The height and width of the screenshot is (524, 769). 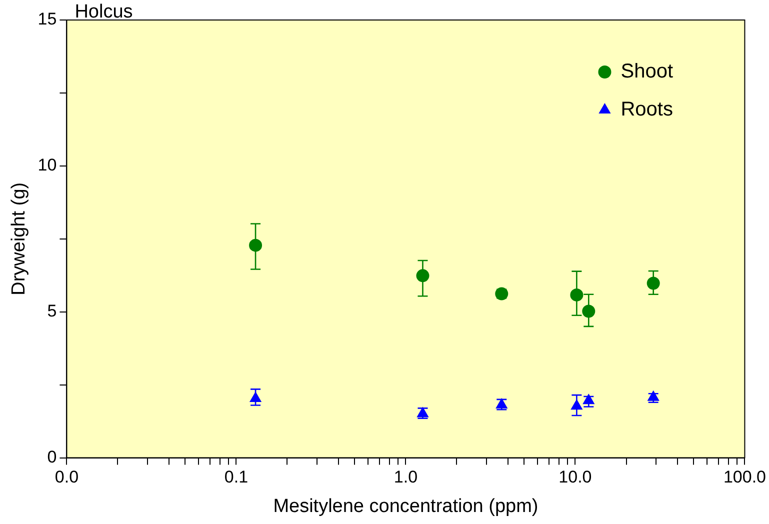 I want to click on y-tick-label: 15, so click(x=47, y=19).